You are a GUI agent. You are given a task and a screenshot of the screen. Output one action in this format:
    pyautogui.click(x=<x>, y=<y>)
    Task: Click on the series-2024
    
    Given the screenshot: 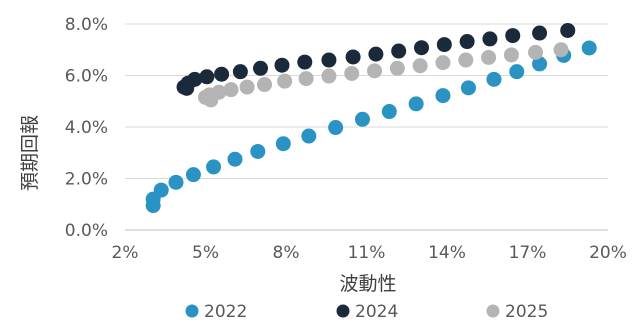 What is the action you would take?
    pyautogui.click(x=376, y=59)
    